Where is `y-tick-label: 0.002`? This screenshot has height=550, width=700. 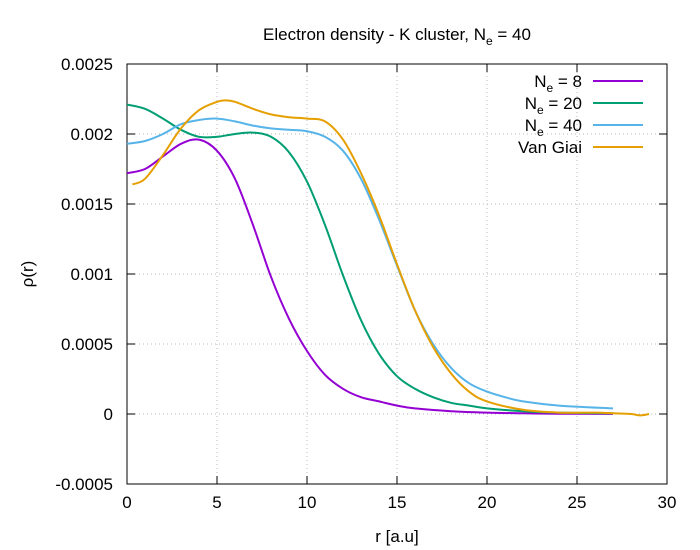 y-tick-label: 0.002 is located at coordinates (91, 134).